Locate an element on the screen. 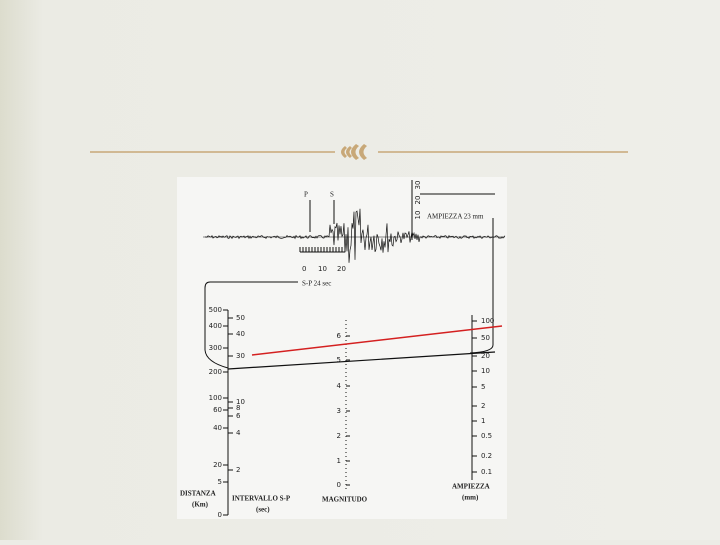 The image size is (720, 545). scale-title: INTERVALLO S-P is located at coordinates (261, 499).